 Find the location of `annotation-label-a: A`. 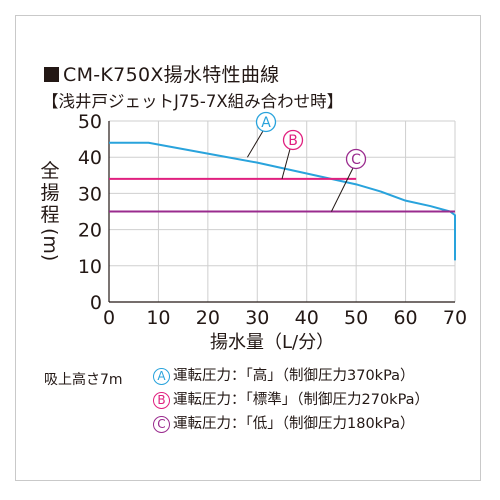

annotation-label-a: A is located at coordinates (266, 123).